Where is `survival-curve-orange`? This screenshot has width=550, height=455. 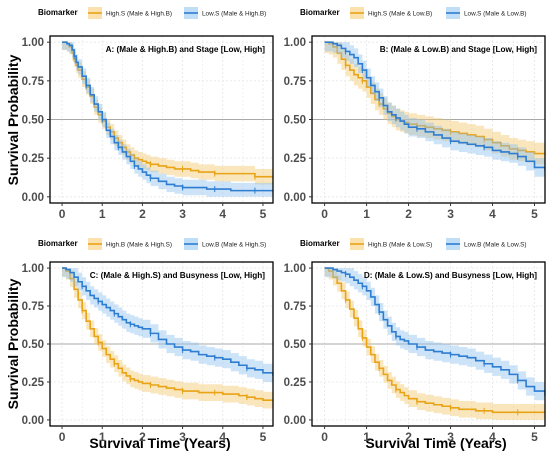
survival-curve-orange is located at coordinates (434, 340).